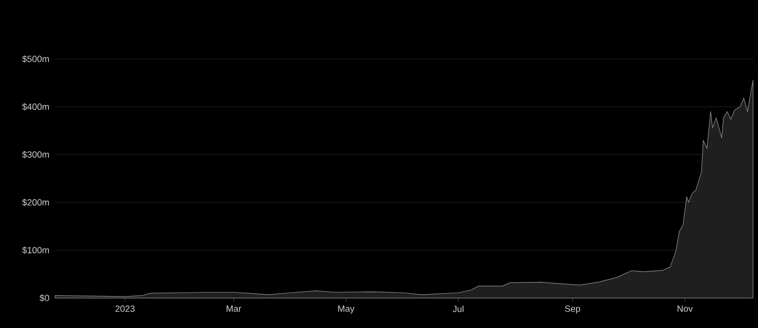 The image size is (758, 328). I want to click on y-tick-label: $200m, so click(35, 202).